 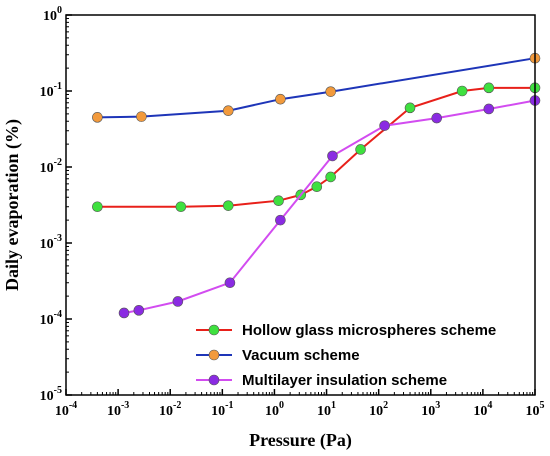 I want to click on legend-item: Hollow glass microspheres scheme, so click(x=346, y=330).